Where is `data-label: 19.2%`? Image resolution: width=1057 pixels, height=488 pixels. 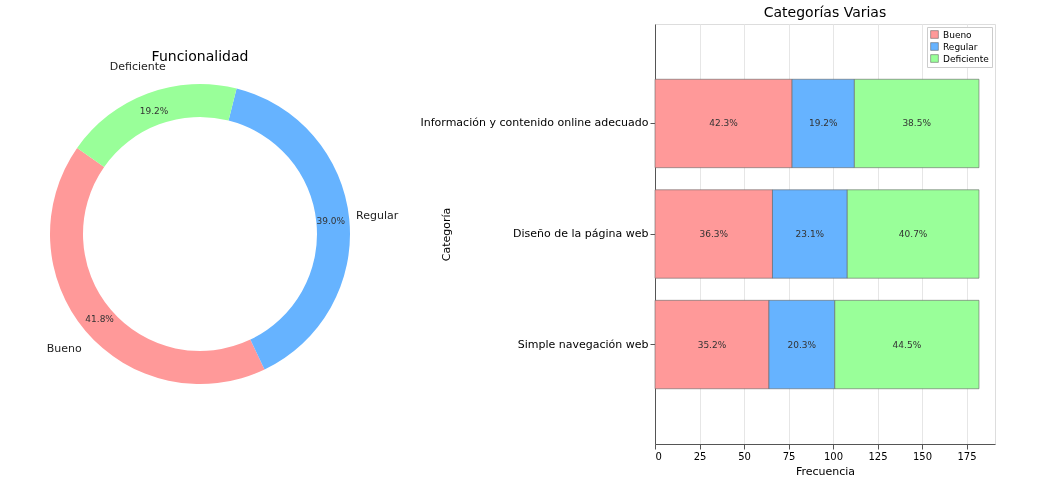
data-label: 19.2% is located at coordinates (154, 110).